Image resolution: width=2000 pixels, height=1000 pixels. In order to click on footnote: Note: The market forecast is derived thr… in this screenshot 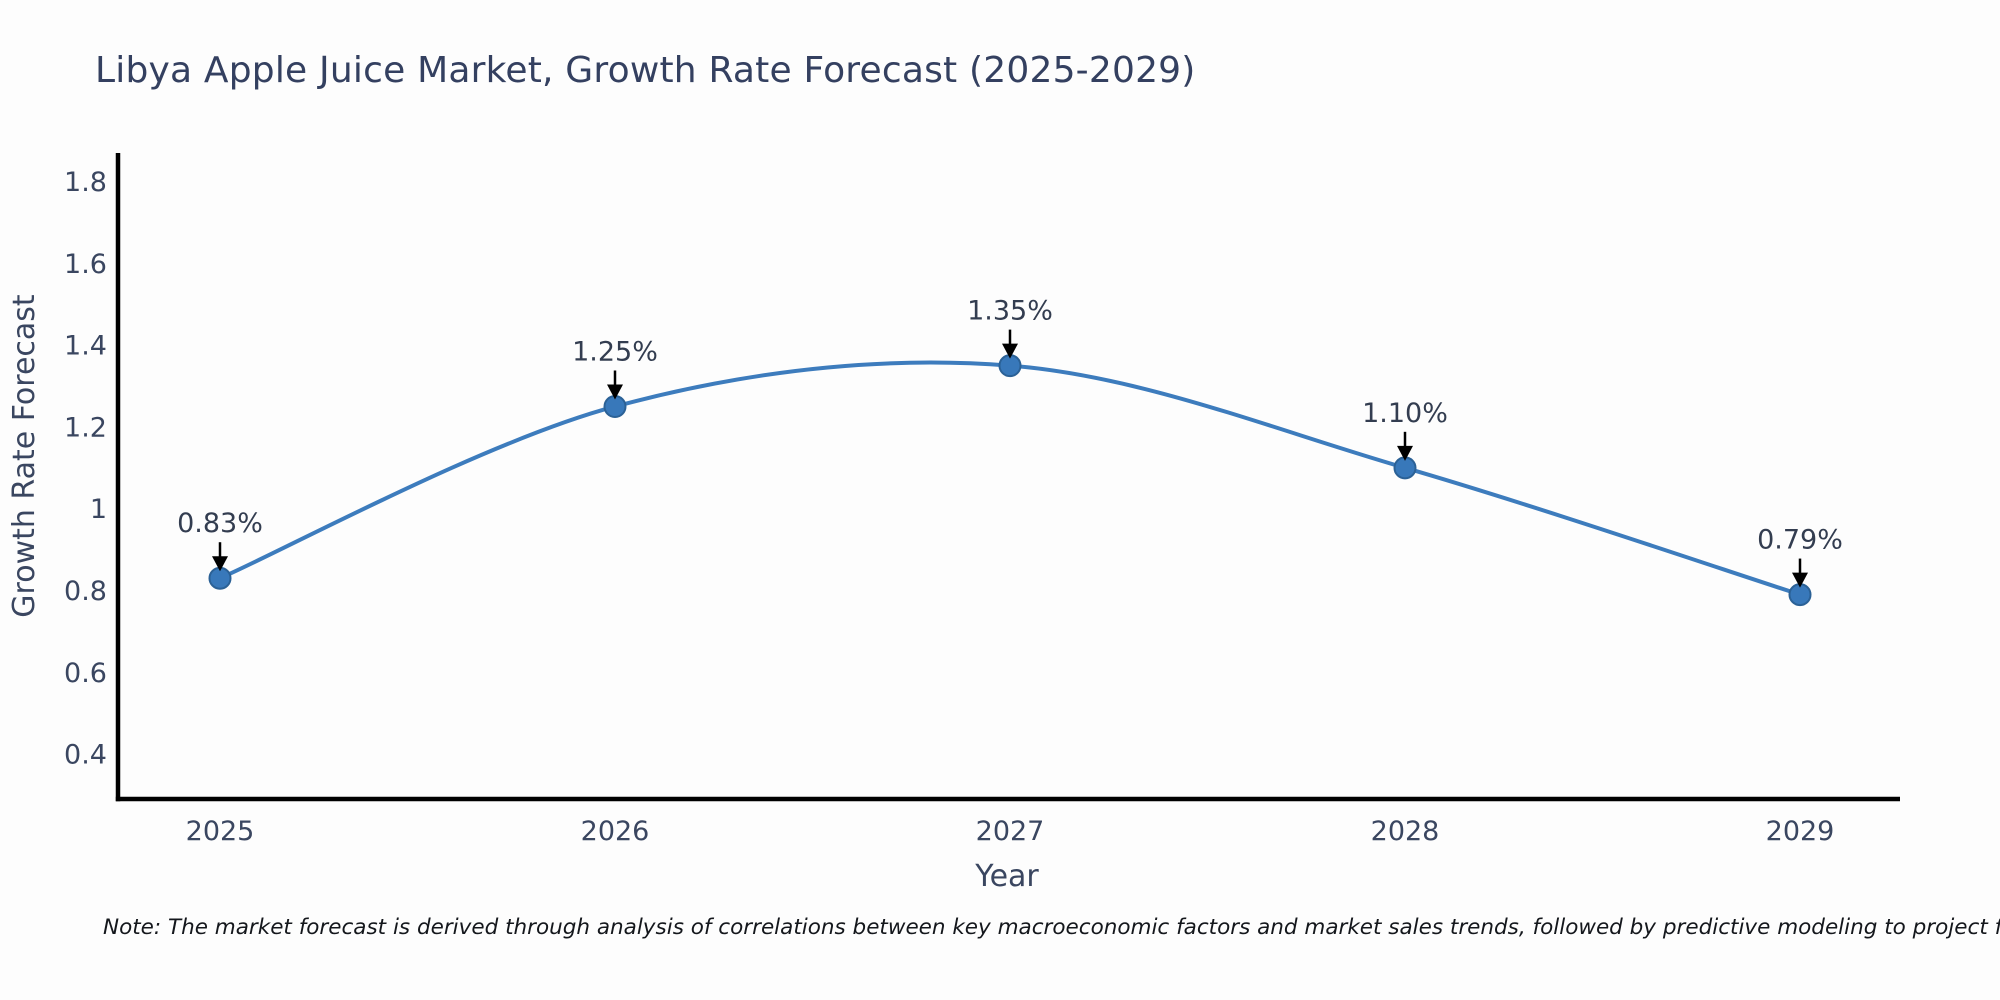, I will do `click(1051, 927)`.